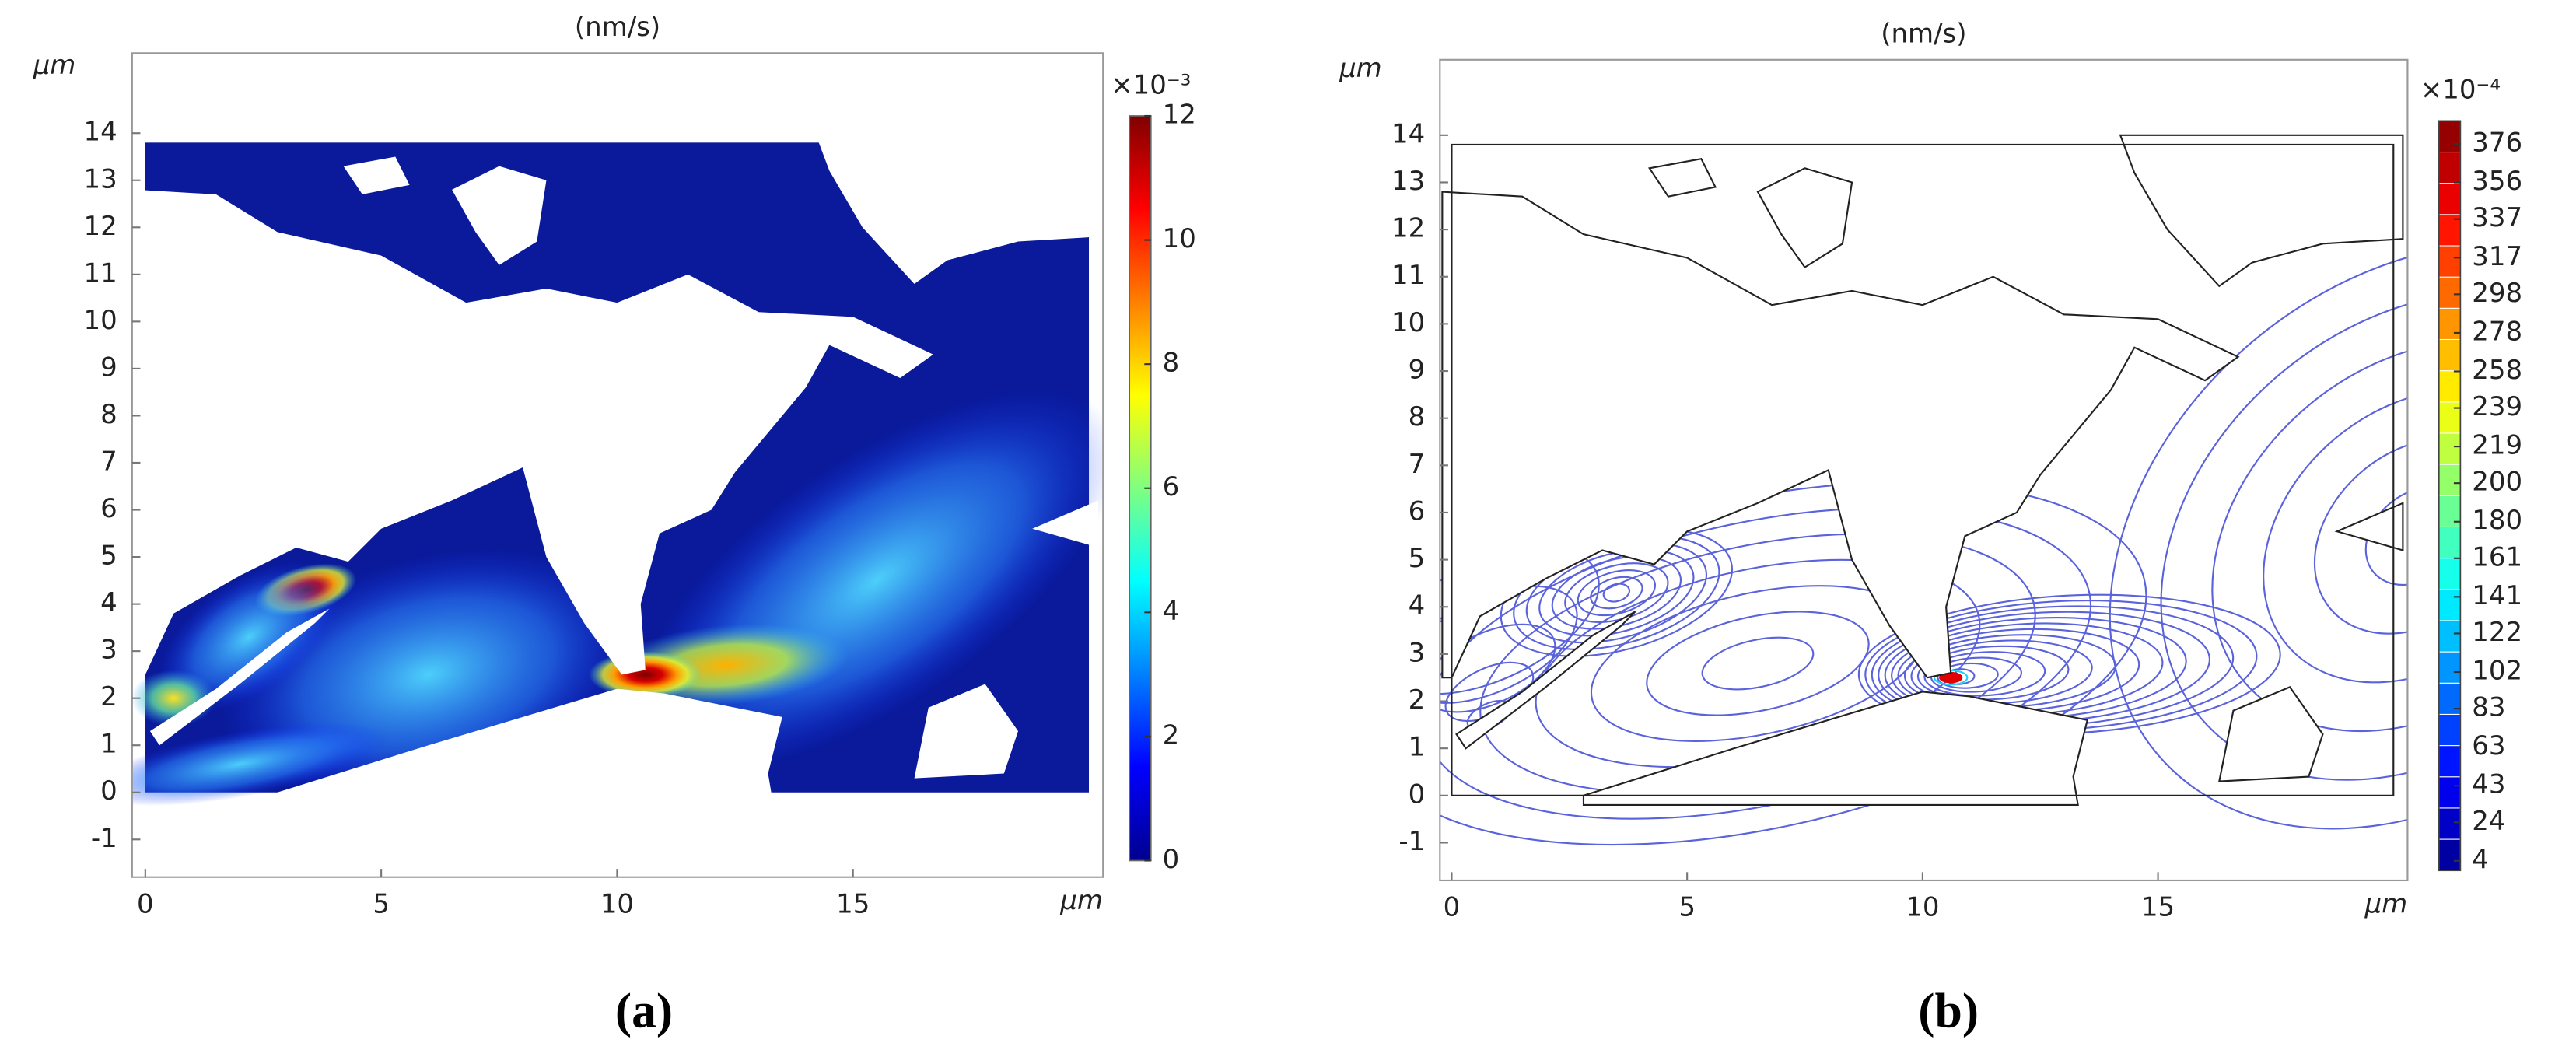 This screenshot has height=1064, width=2576. Describe the element at coordinates (2497, 294) in the screenshot. I see `colorbar-tick-label: 298` at that location.